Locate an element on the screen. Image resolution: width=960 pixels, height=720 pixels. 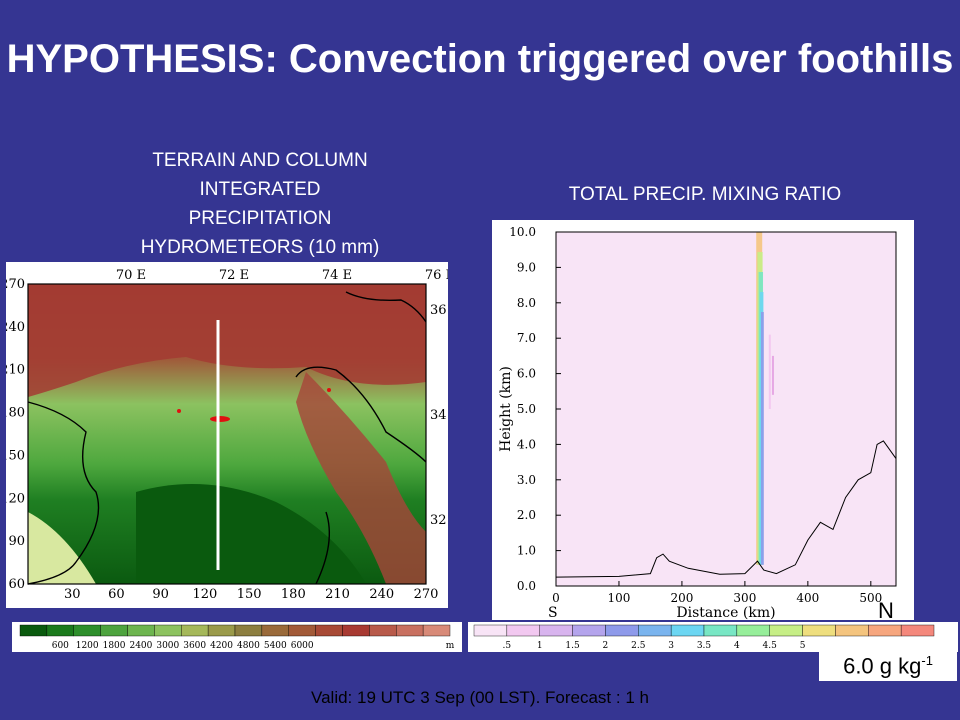
y-tick-label: 1.0 is located at coordinates (526, 551).